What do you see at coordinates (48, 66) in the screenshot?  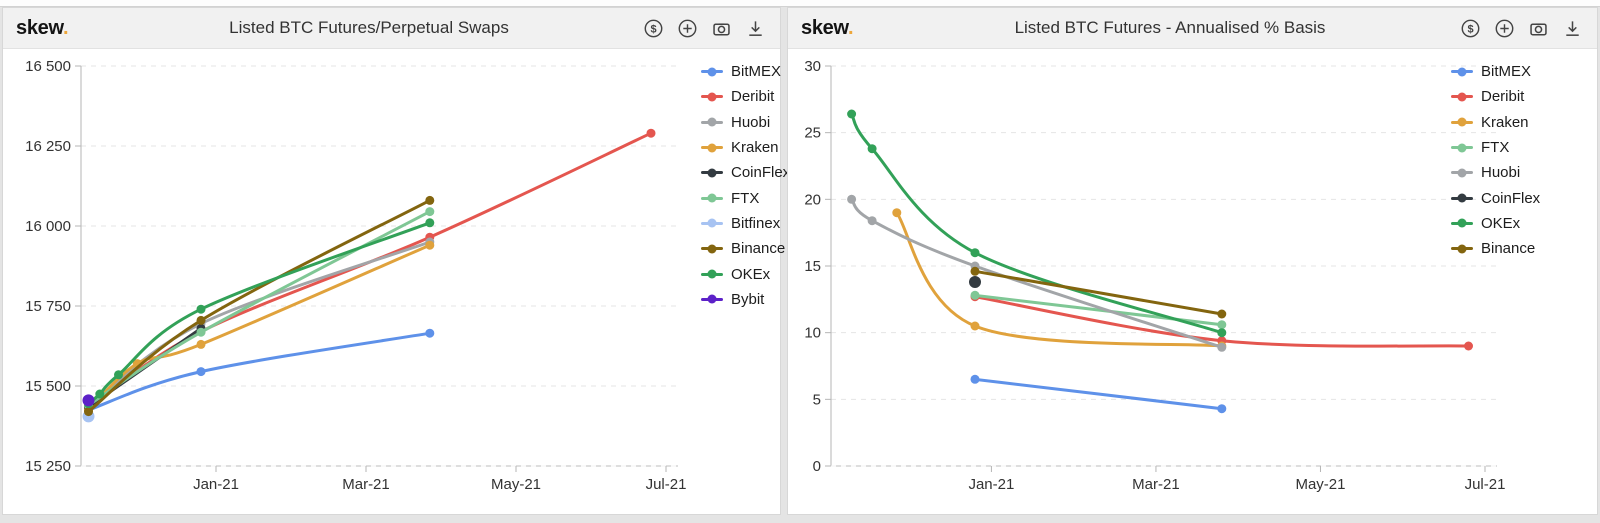 I see `y-axis-label: 16 500` at bounding box center [48, 66].